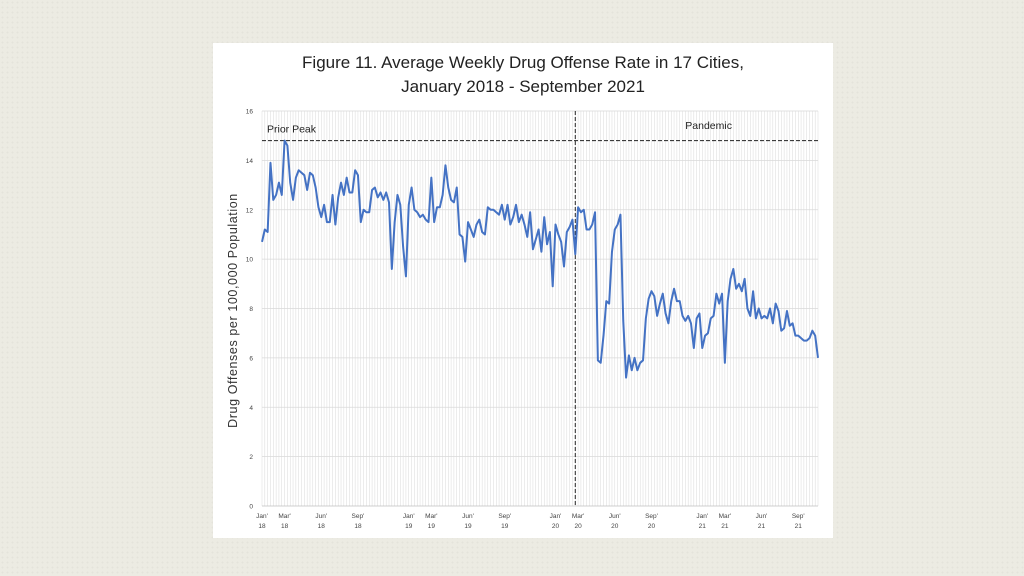  What do you see at coordinates (251, 408) in the screenshot?
I see `y-tick-label: 4` at bounding box center [251, 408].